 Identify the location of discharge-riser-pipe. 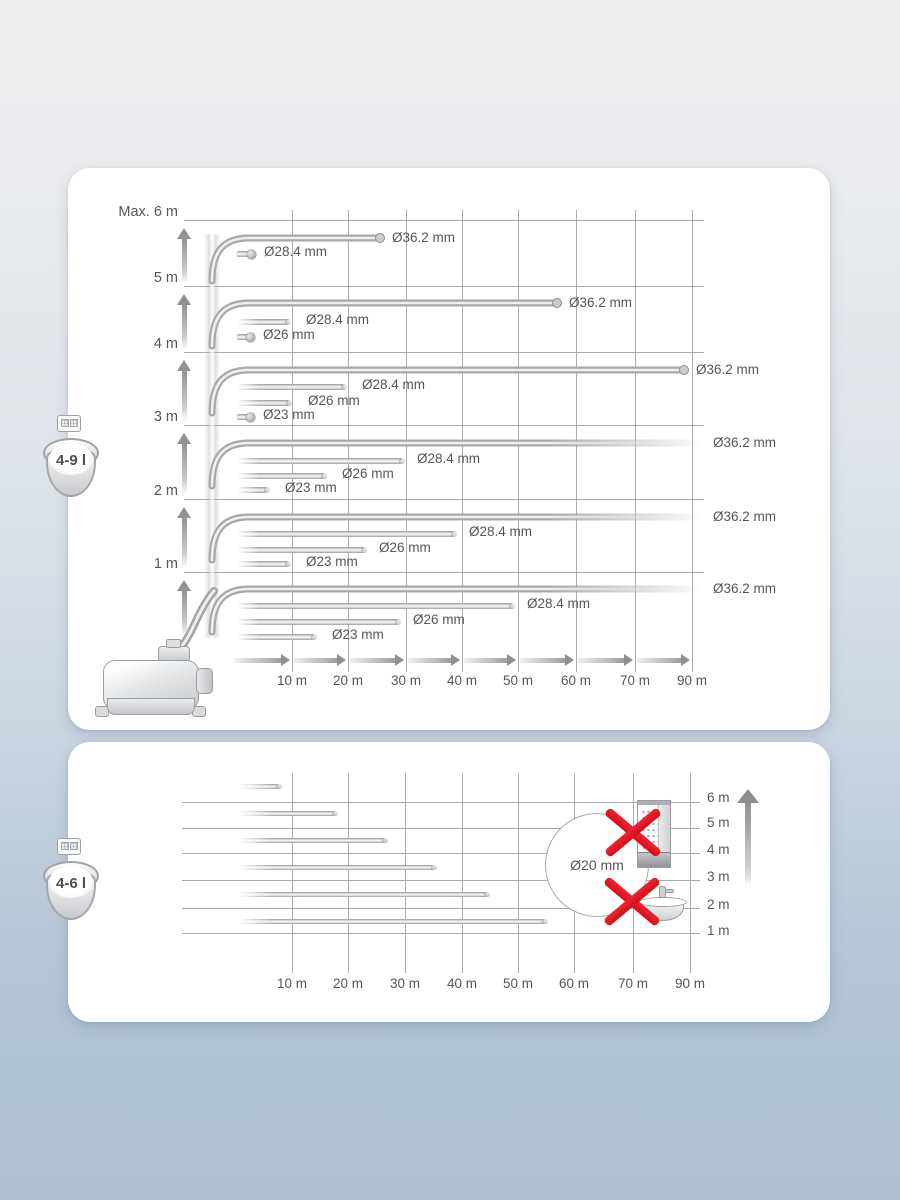
(212, 436).